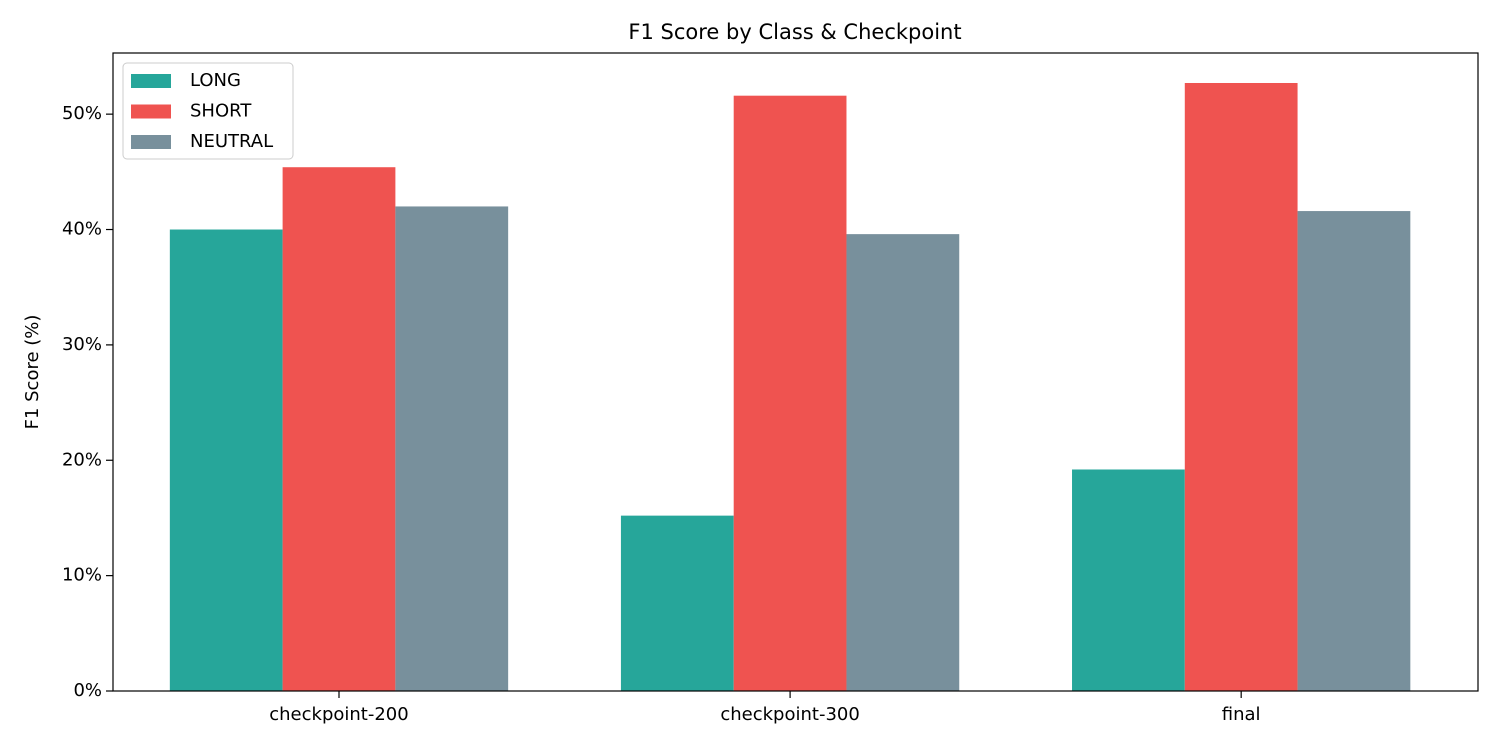  What do you see at coordinates (82, 113) in the screenshot?
I see `y-tick-label: 50%` at bounding box center [82, 113].